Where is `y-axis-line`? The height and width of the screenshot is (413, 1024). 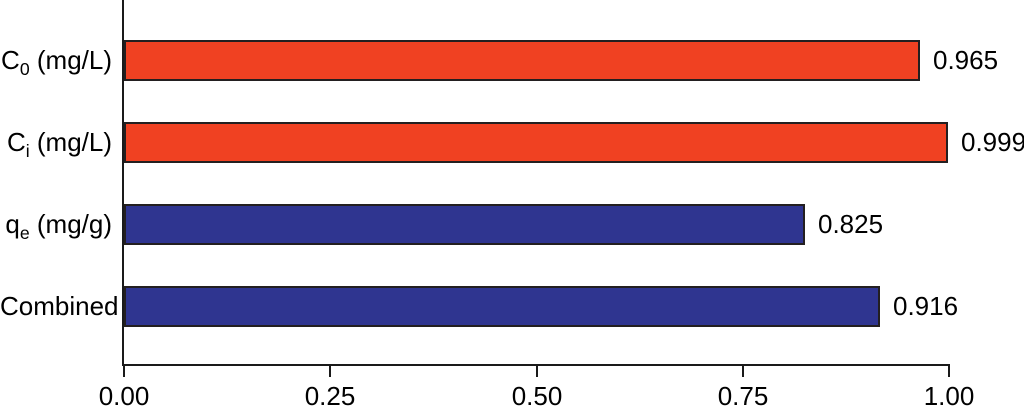 y-axis-line is located at coordinates (123, 183).